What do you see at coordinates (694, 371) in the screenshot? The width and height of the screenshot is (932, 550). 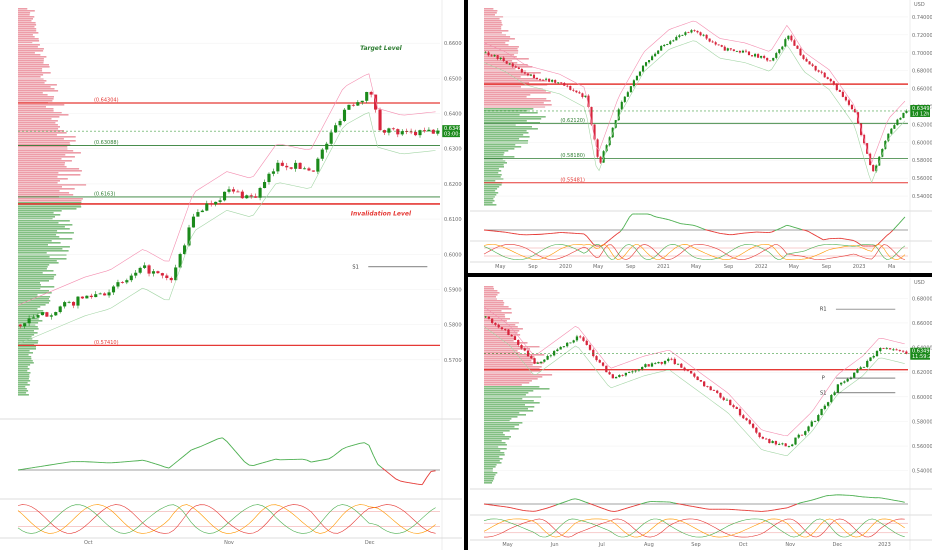 I see `upper-band` at bounding box center [694, 371].